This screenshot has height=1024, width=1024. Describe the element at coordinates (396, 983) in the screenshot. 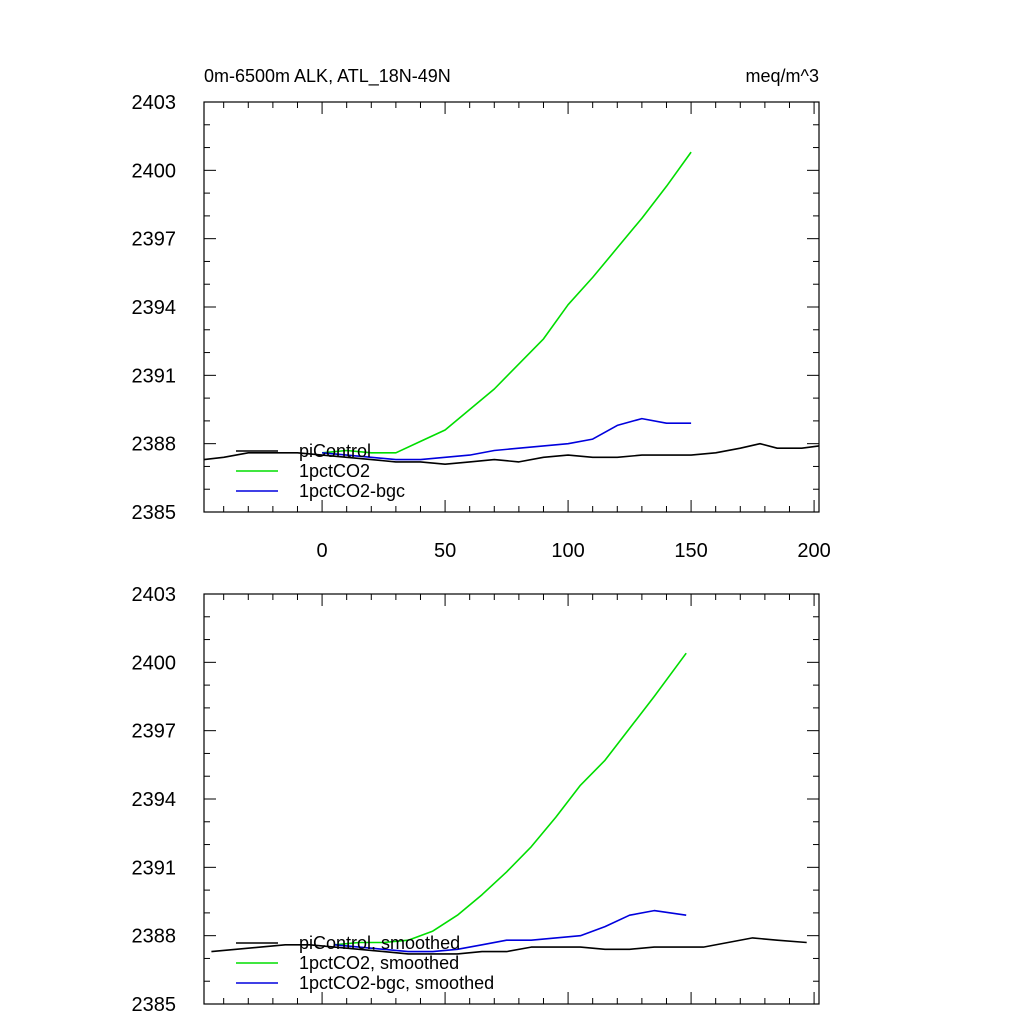

I see `legend-label: 1pctCO2-bgc, smoothed` at that location.